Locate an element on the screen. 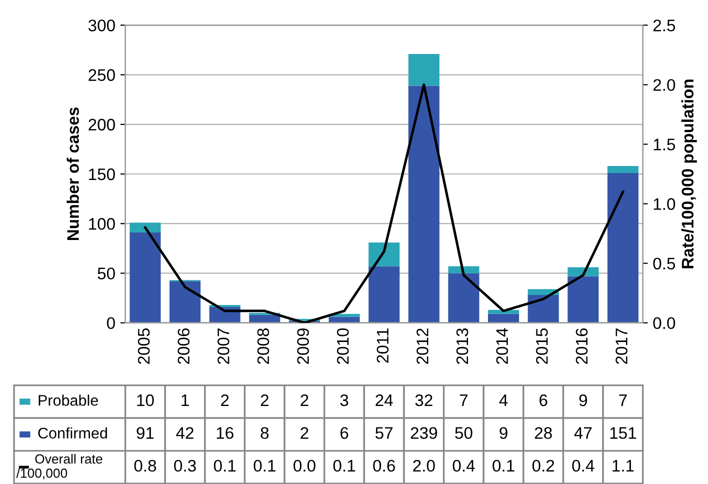  data-label: 47 is located at coordinates (583, 433).